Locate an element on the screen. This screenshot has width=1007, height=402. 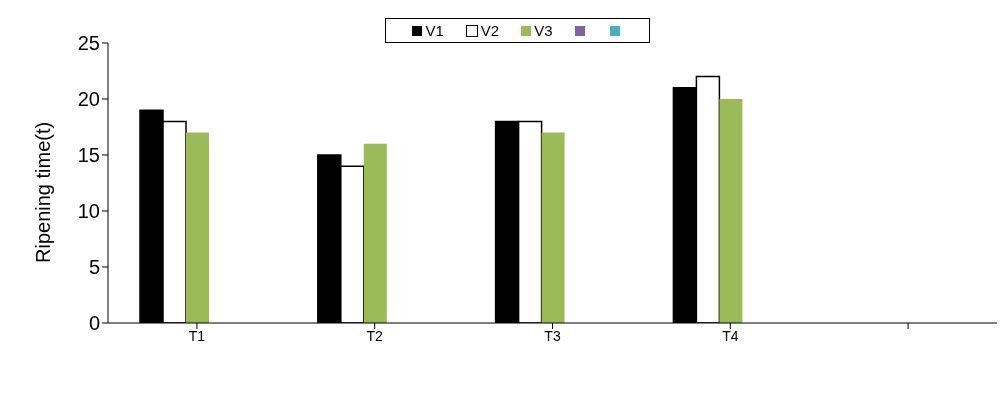
x-tick-label: T1 is located at coordinates (197, 335).